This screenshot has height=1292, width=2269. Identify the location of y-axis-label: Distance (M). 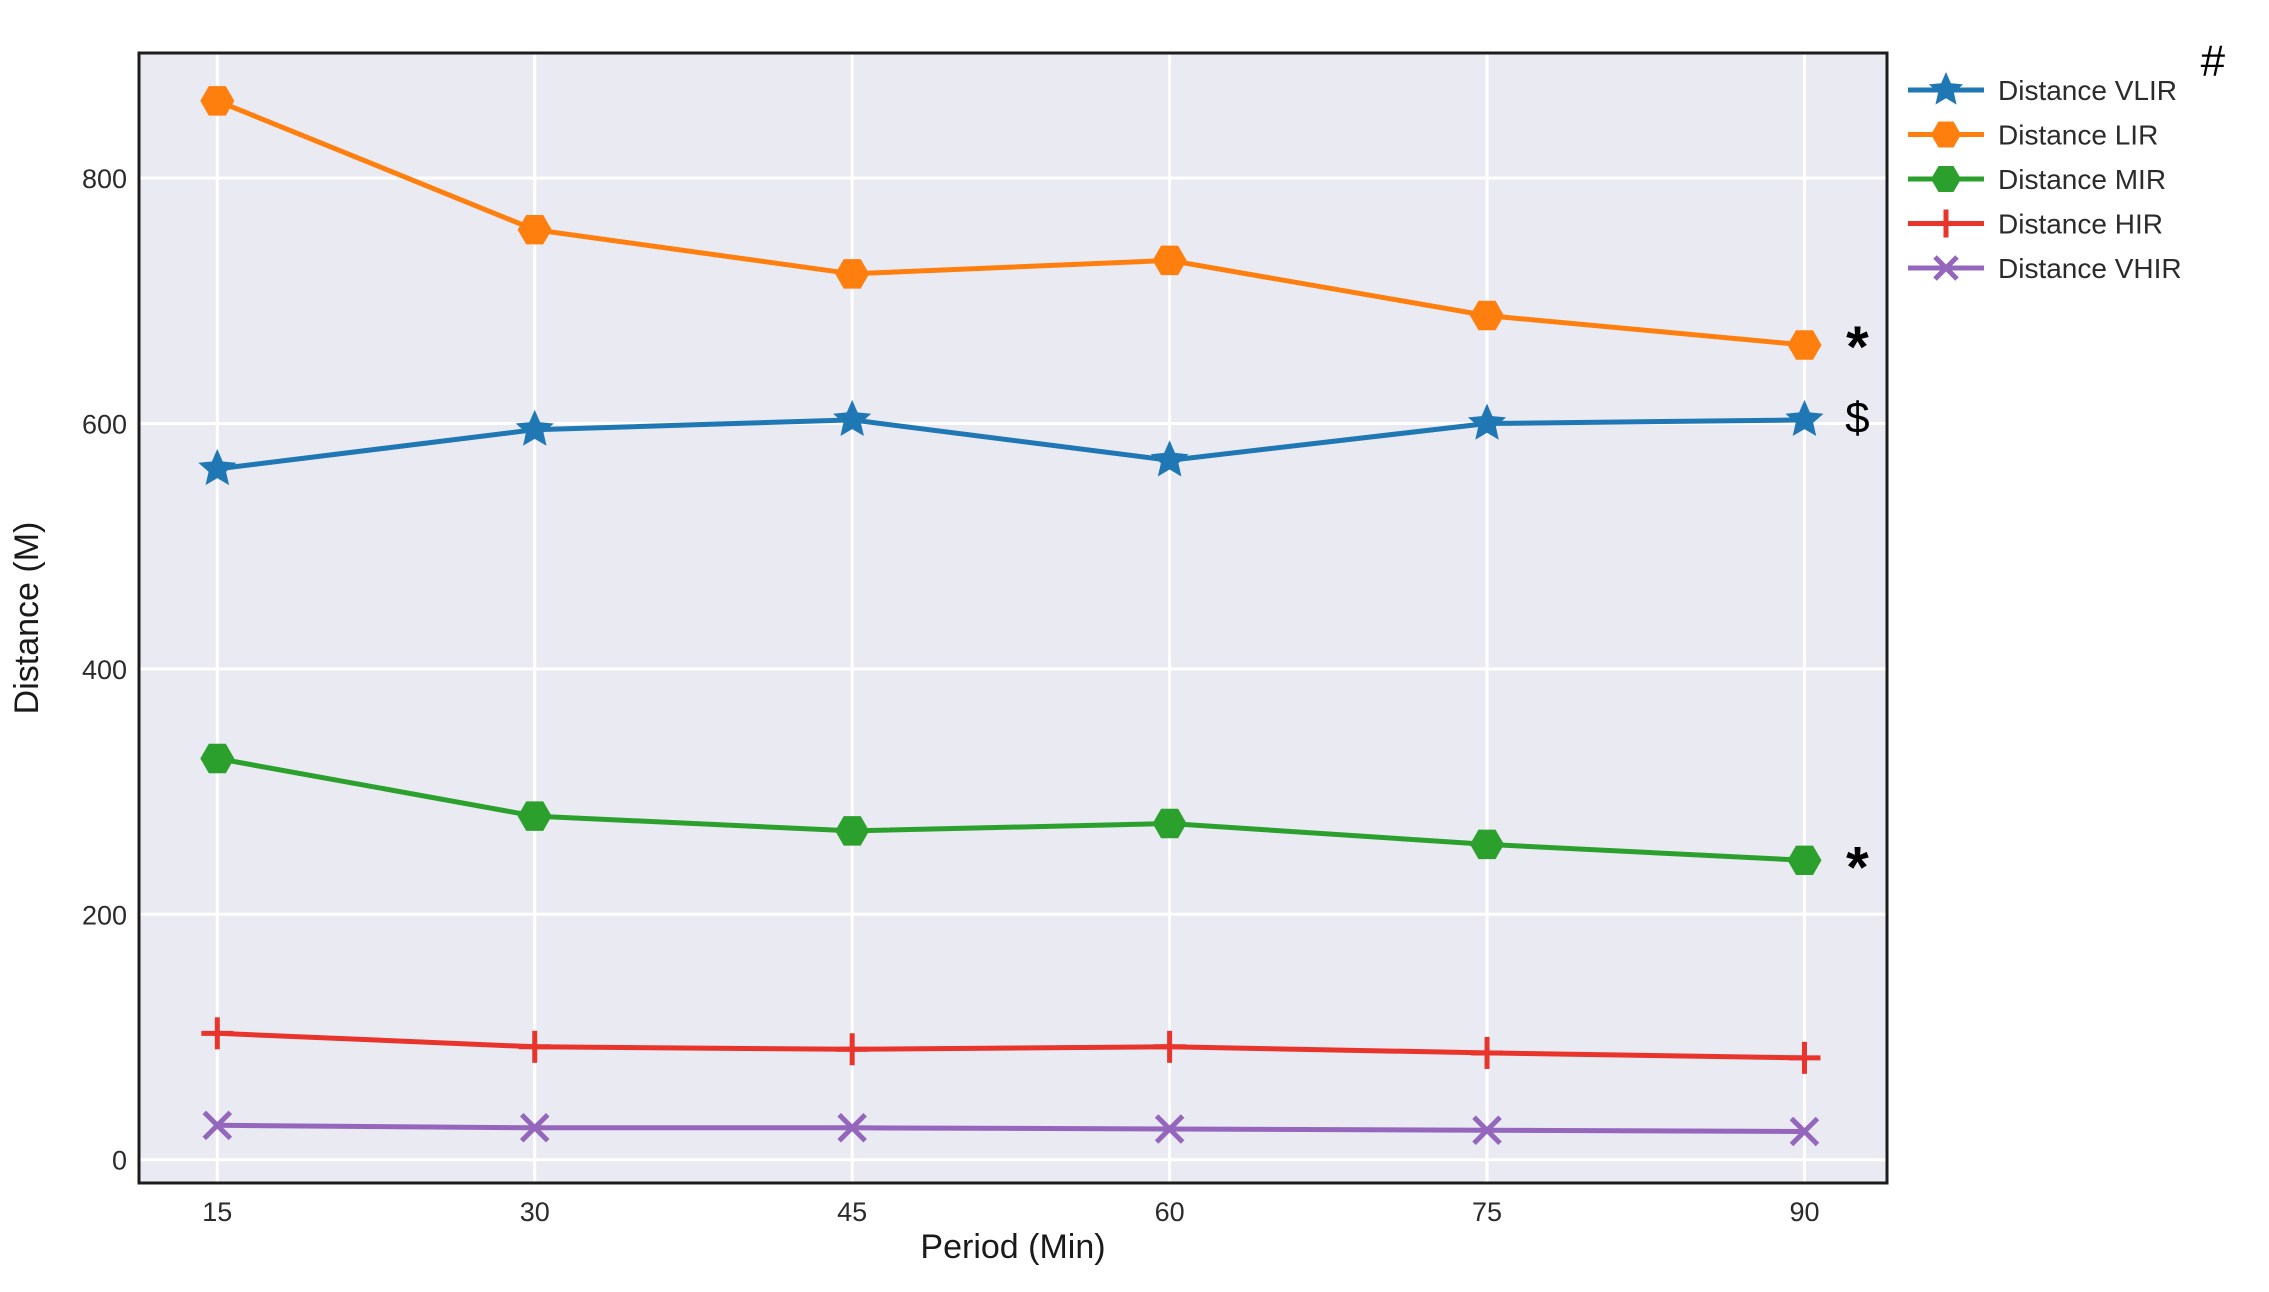
(27, 618).